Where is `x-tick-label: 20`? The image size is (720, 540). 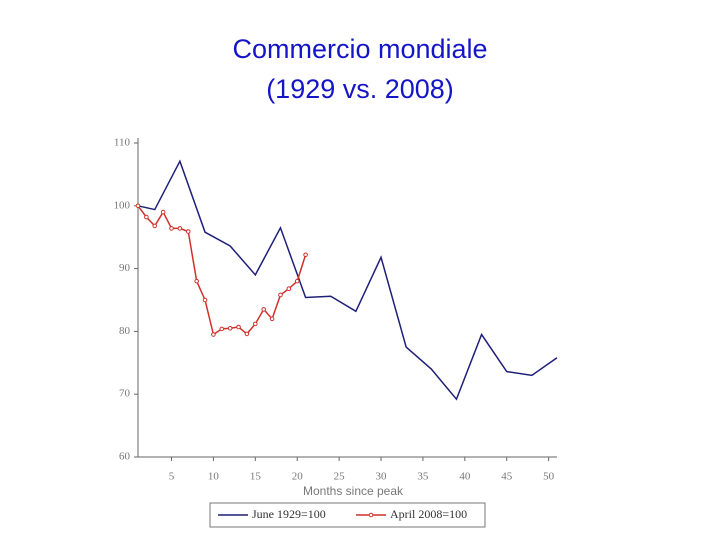
x-tick-label: 20 is located at coordinates (298, 477).